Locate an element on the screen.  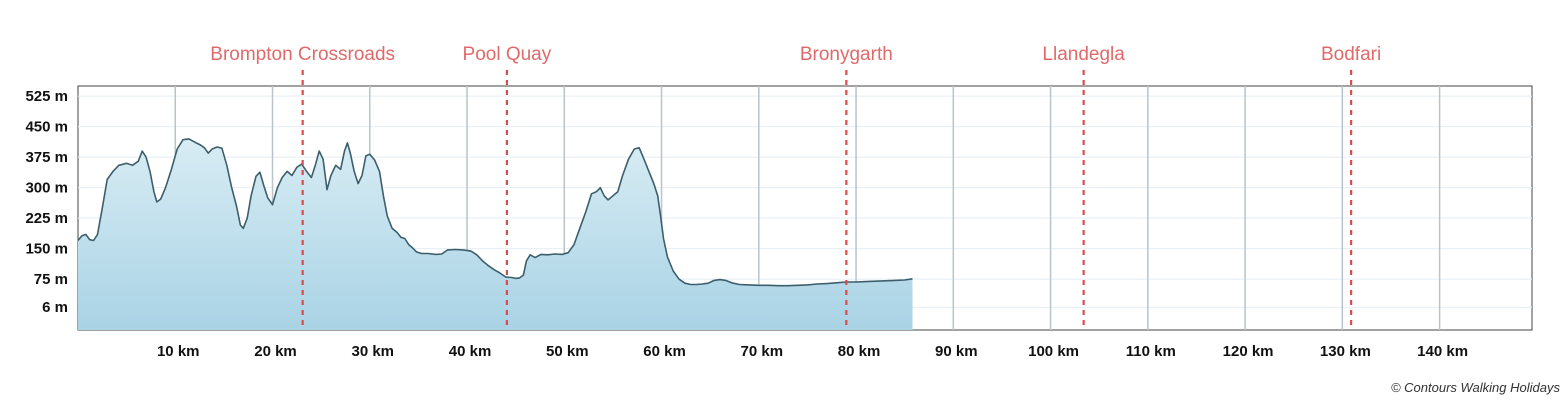
waypoint-label: Bodfari is located at coordinates (1351, 54).